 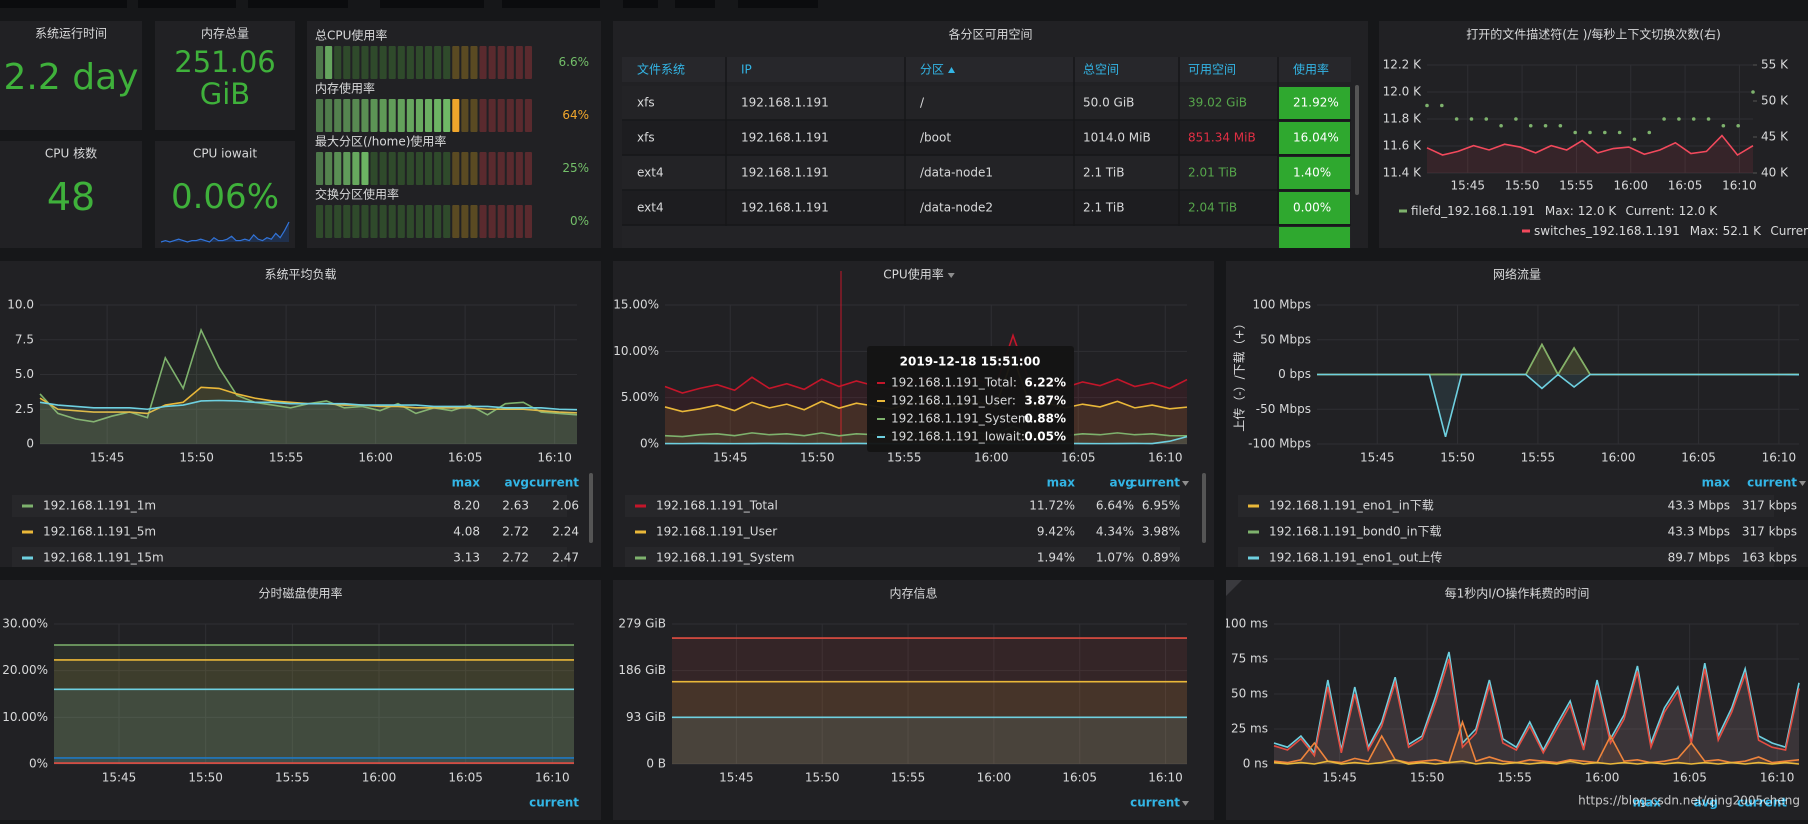 What do you see at coordinates (1249, 729) in the screenshot?
I see `y-tick-label: 25 ms` at bounding box center [1249, 729].